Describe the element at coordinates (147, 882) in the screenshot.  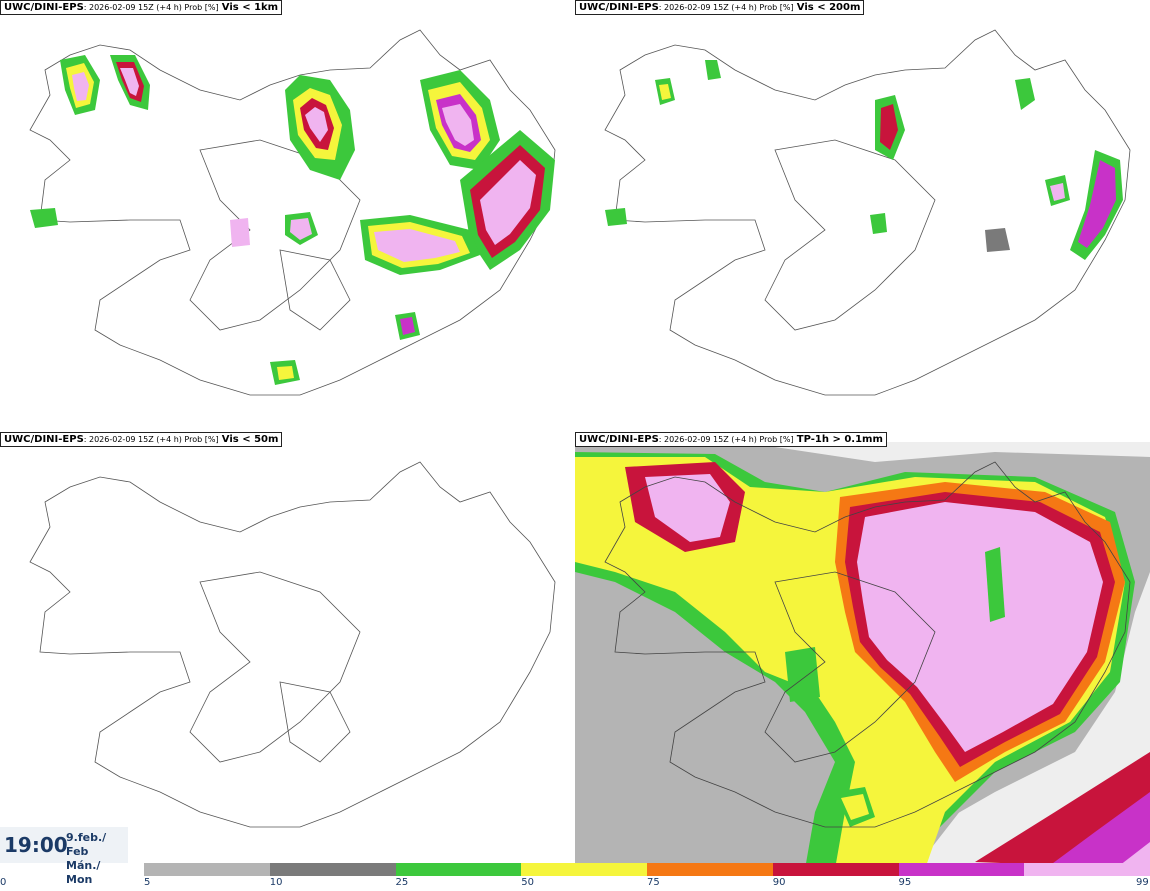
I see `legend-tick-label: 5` at that location.